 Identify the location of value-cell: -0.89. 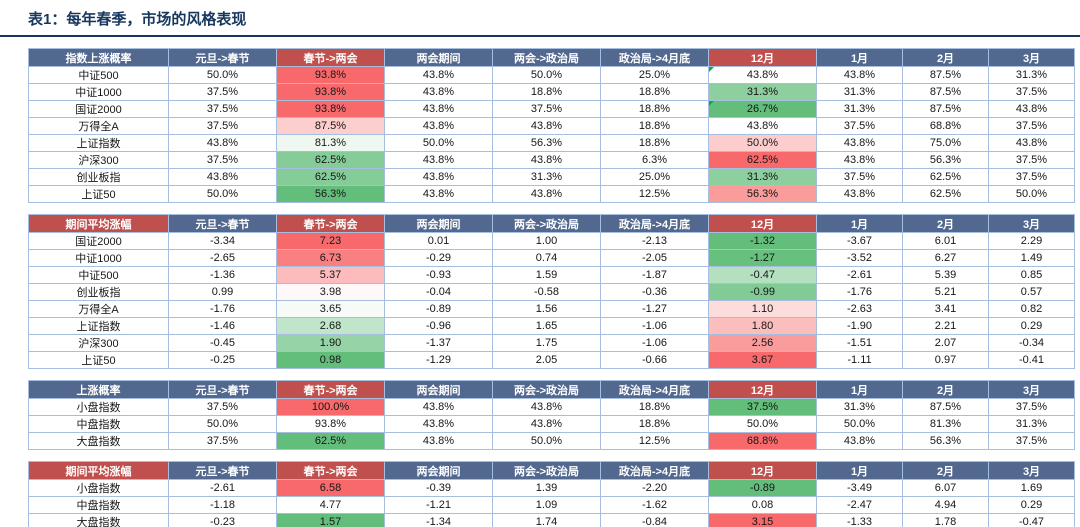
(762, 488).